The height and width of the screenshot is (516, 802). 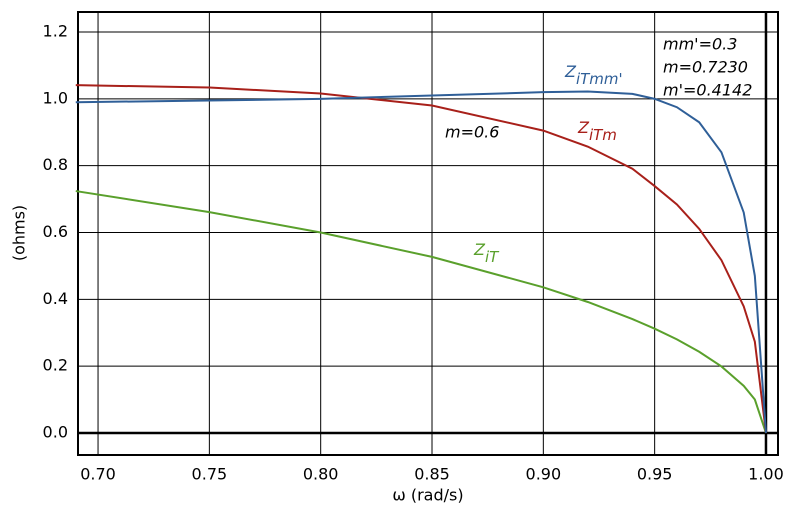 I want to click on y-tick-label: 0.2, so click(x=55, y=365).